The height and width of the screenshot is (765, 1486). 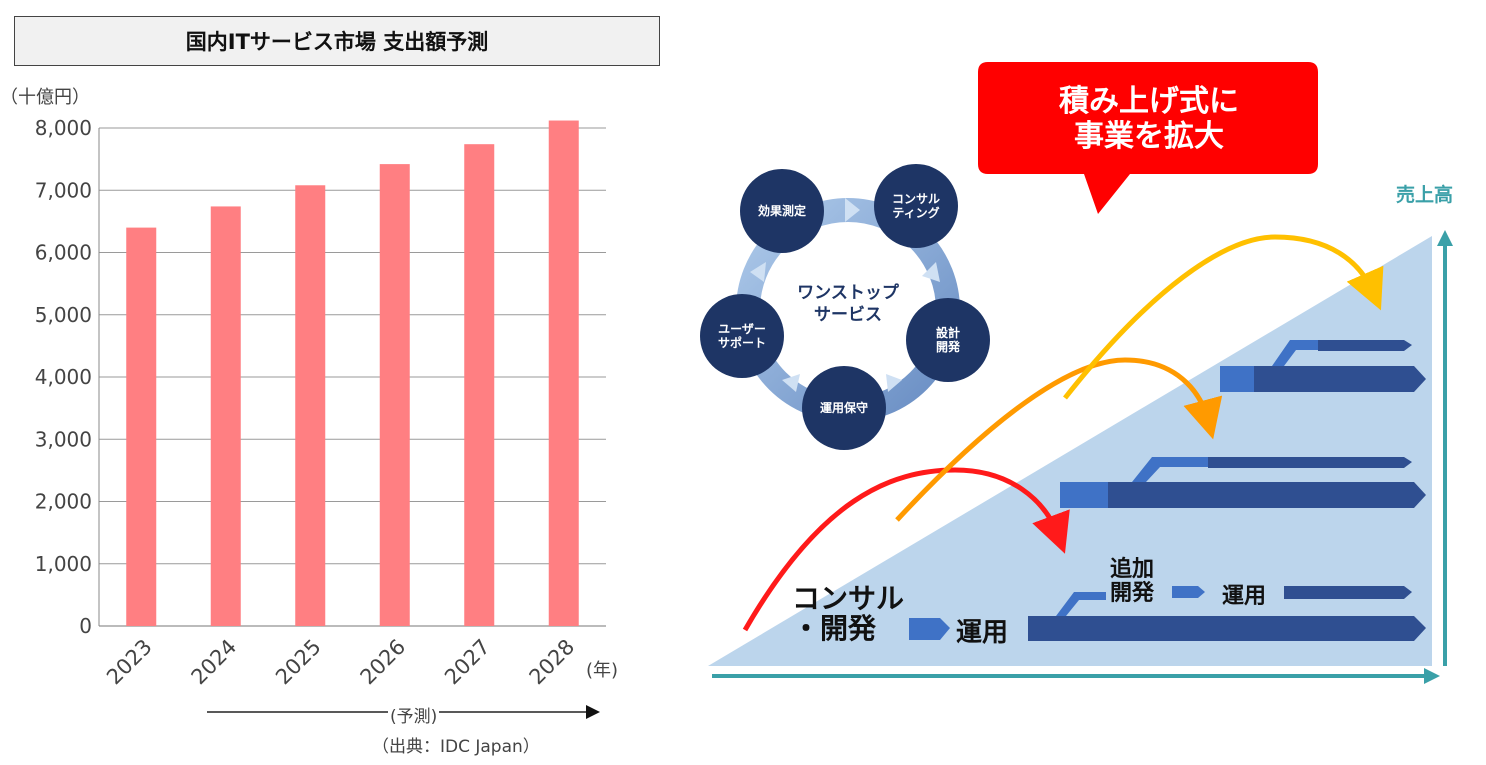 I want to click on callout-text: 積み上げ式に 事業を拡大, so click(x=1149, y=119).